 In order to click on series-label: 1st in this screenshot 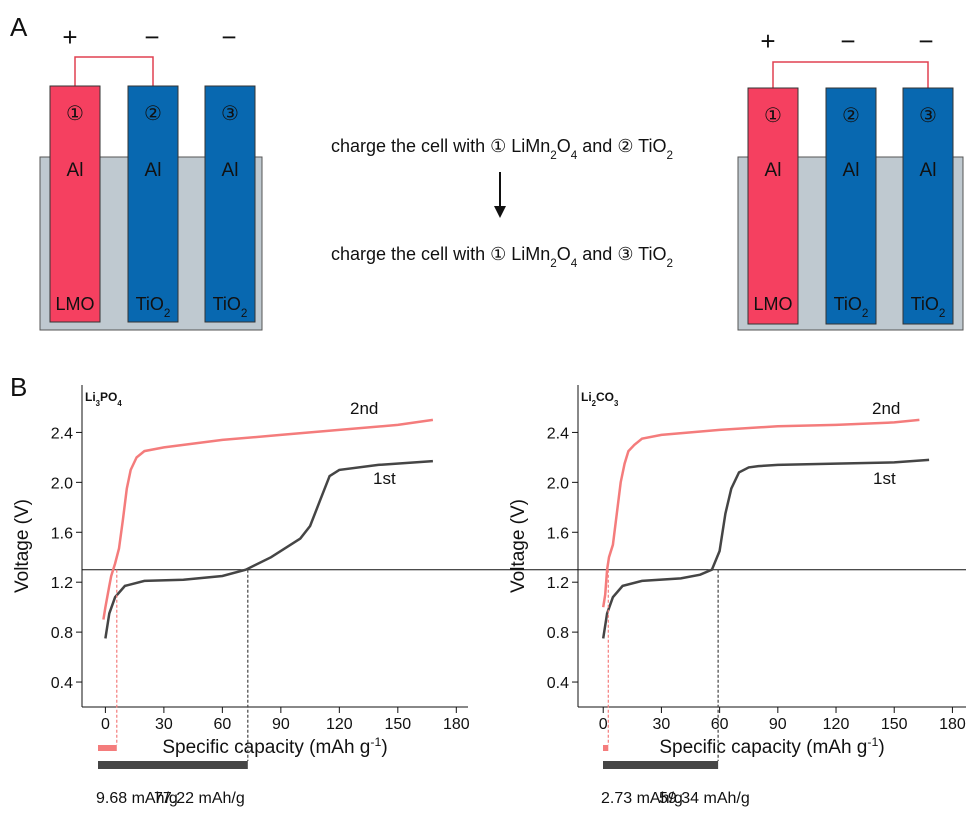, I will do `click(884, 478)`.